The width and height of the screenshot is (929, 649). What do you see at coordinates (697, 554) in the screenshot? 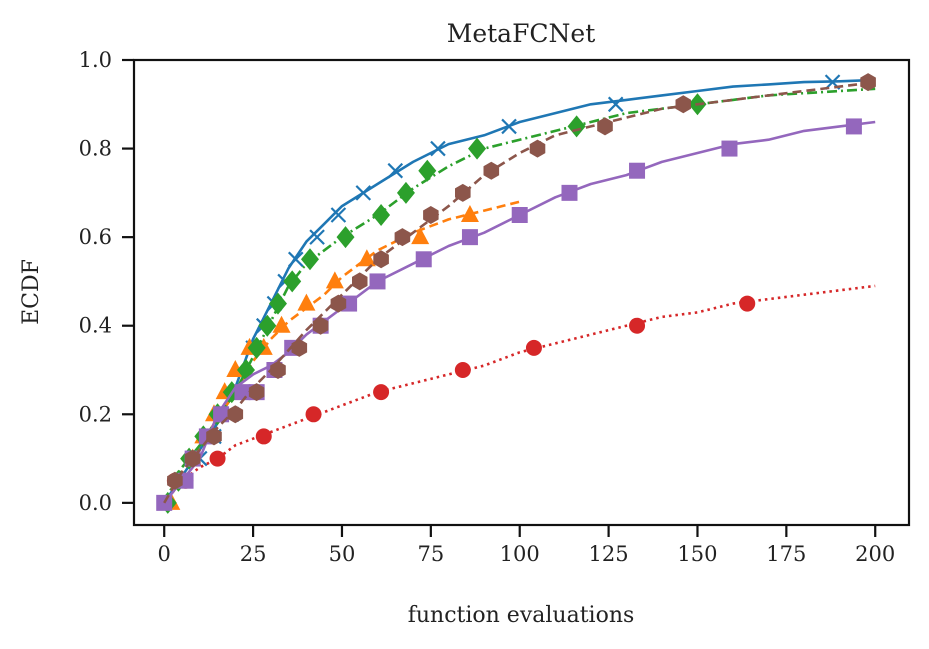
I see `x-tick-label: 150` at bounding box center [697, 554].